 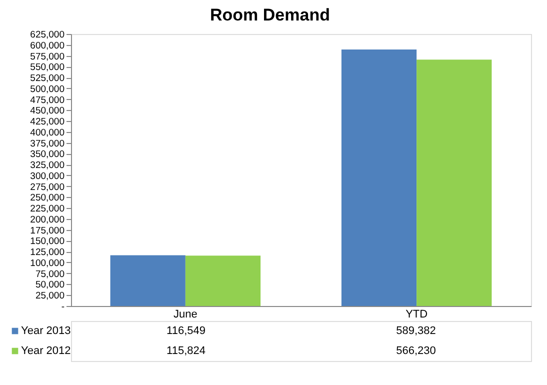 What do you see at coordinates (47, 111) in the screenshot?
I see `y-tick-label: 450,000` at bounding box center [47, 111].